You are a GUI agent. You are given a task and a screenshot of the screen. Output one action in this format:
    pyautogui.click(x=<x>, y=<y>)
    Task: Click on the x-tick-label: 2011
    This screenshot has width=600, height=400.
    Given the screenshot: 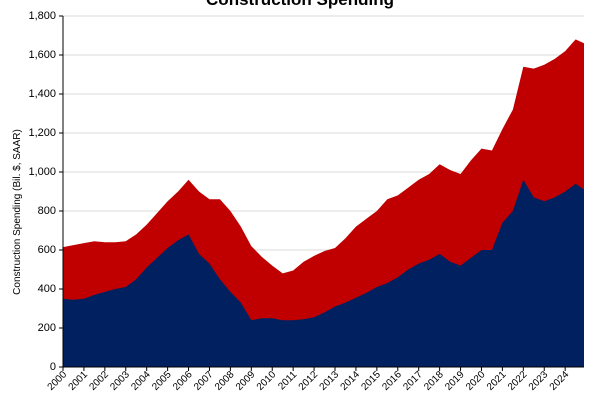 What is the action you would take?
    pyautogui.click(x=287, y=380)
    